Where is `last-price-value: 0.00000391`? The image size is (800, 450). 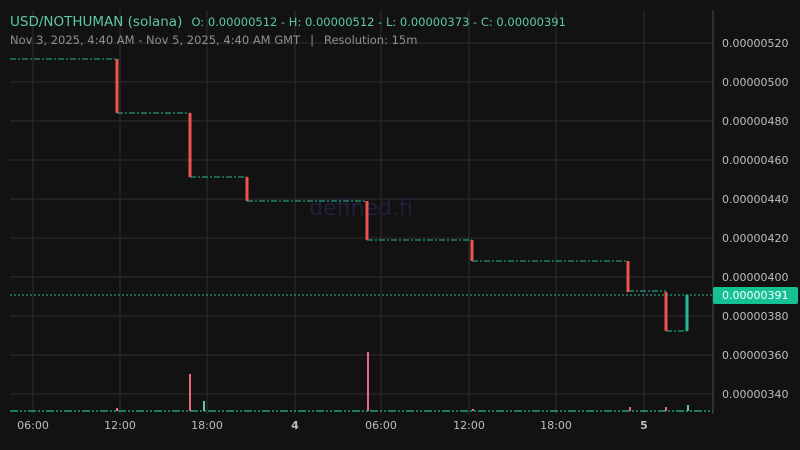 last-price-value: 0.00000391 is located at coordinates (755, 295).